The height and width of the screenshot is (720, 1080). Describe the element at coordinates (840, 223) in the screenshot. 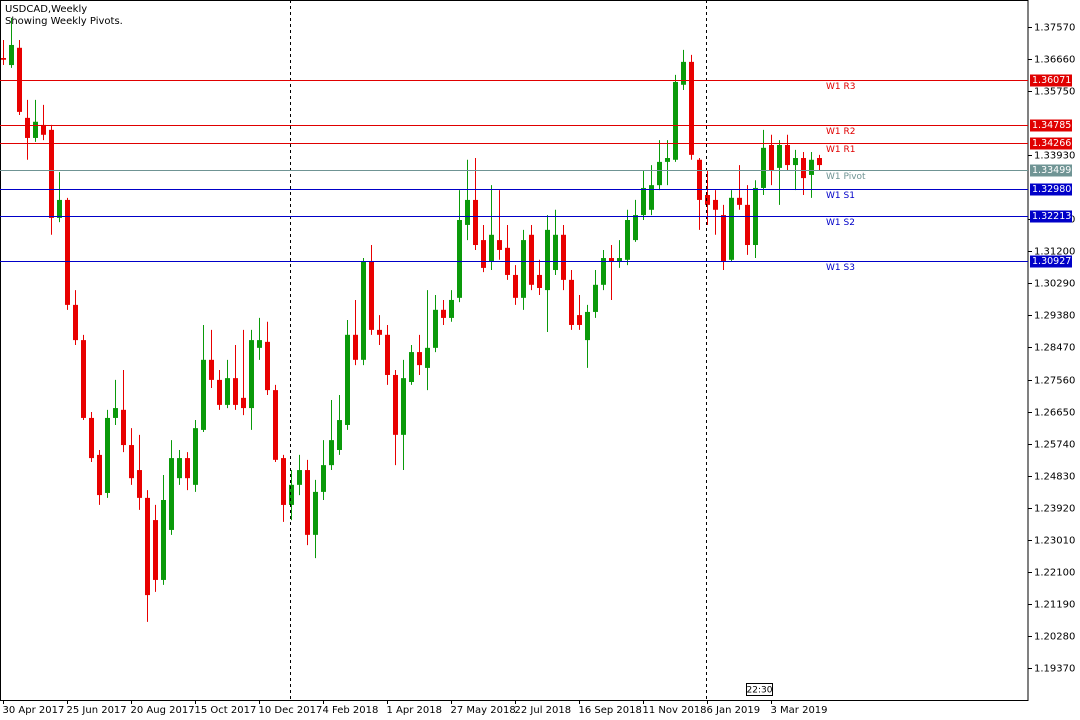

I see `pivot-name: W1 S2` at that location.